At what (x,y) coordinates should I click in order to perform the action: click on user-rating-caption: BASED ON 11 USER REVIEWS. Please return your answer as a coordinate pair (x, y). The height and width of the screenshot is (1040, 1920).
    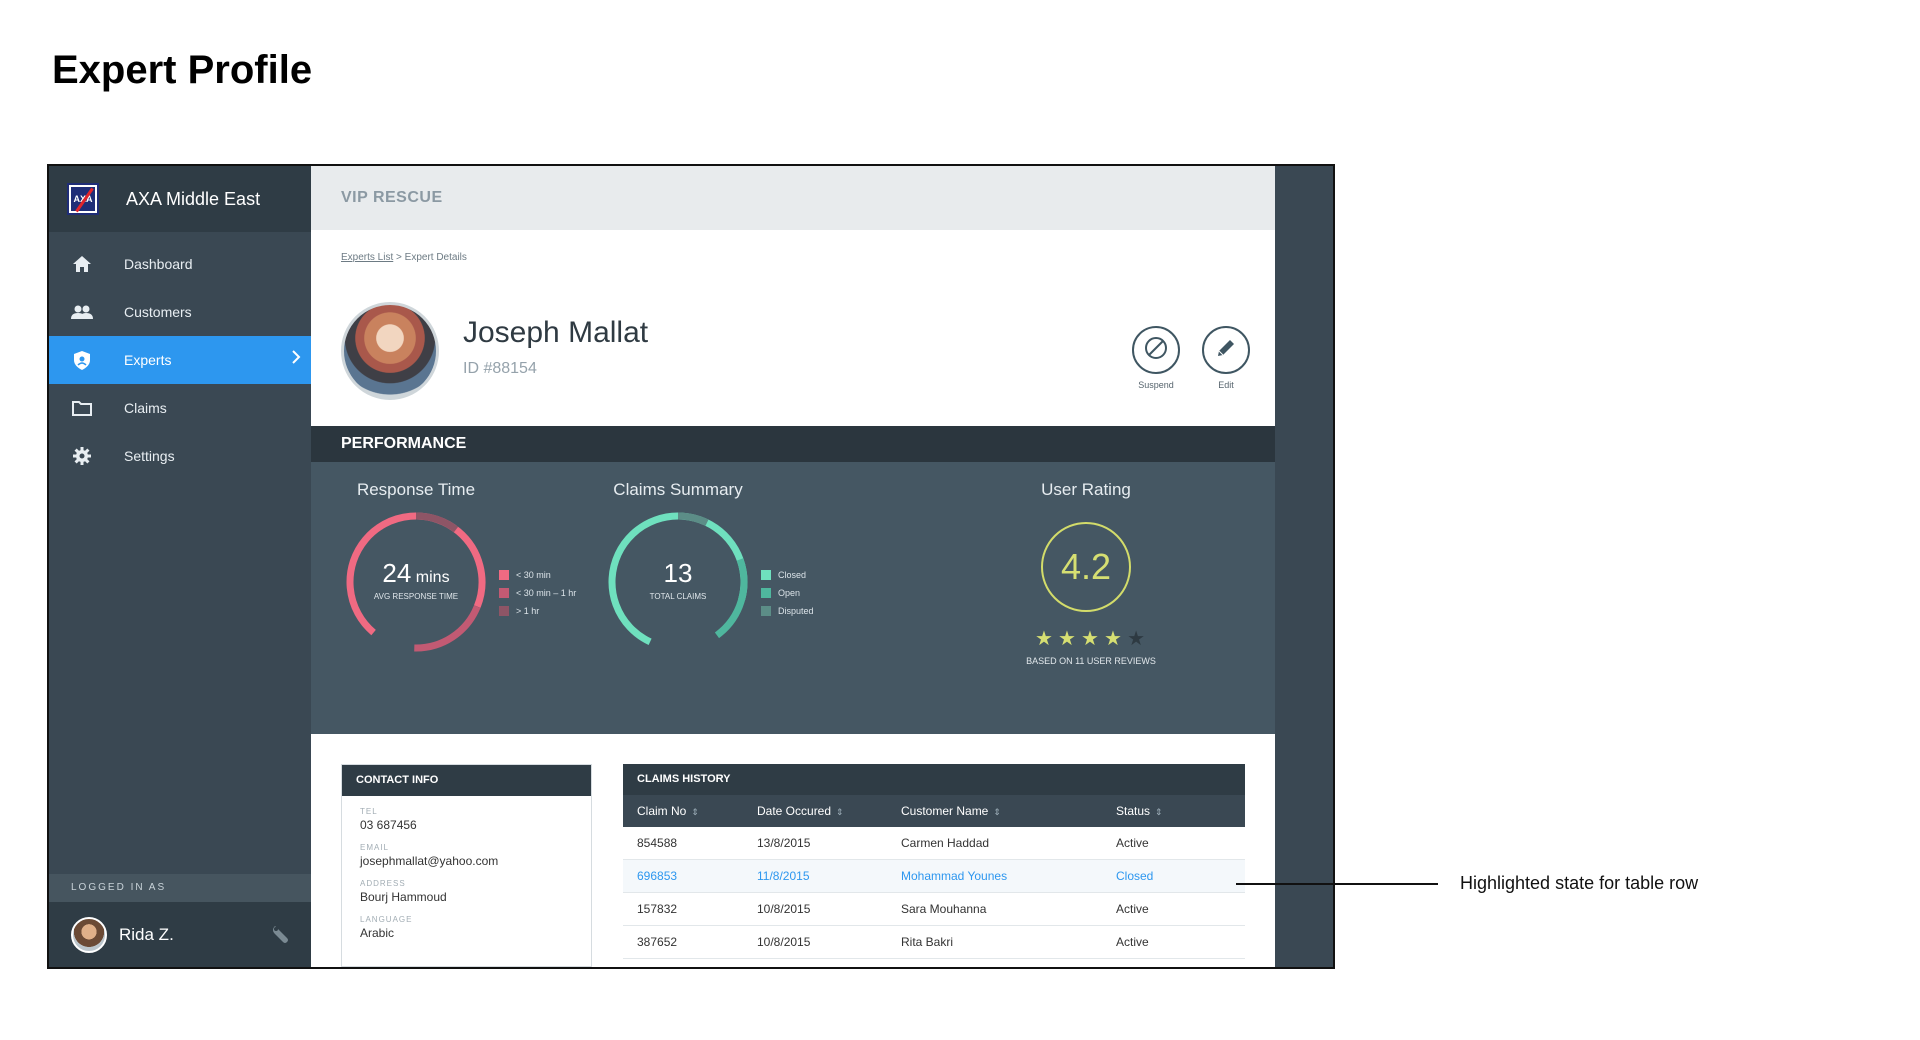
    Looking at the image, I should click on (1091, 661).